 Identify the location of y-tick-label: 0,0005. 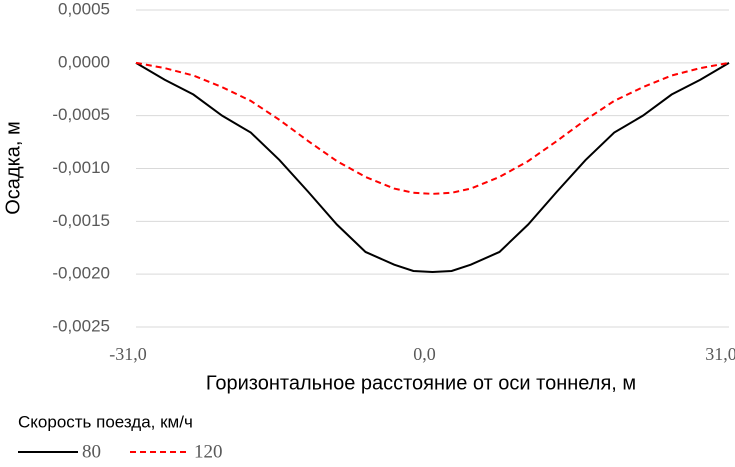
(84, 9).